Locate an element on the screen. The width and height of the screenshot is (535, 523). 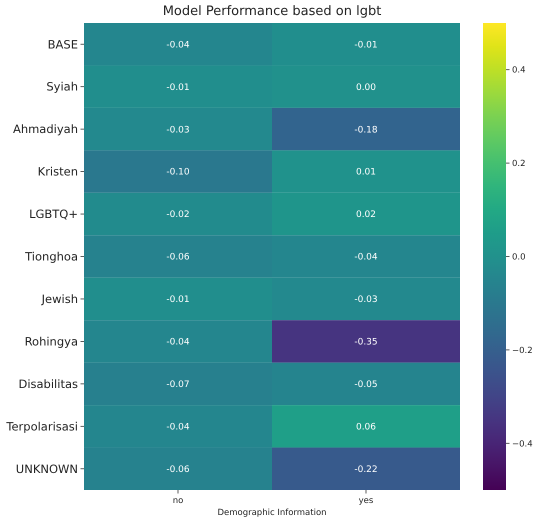
y-tick-label: Disabilitas is located at coordinates (48, 383).